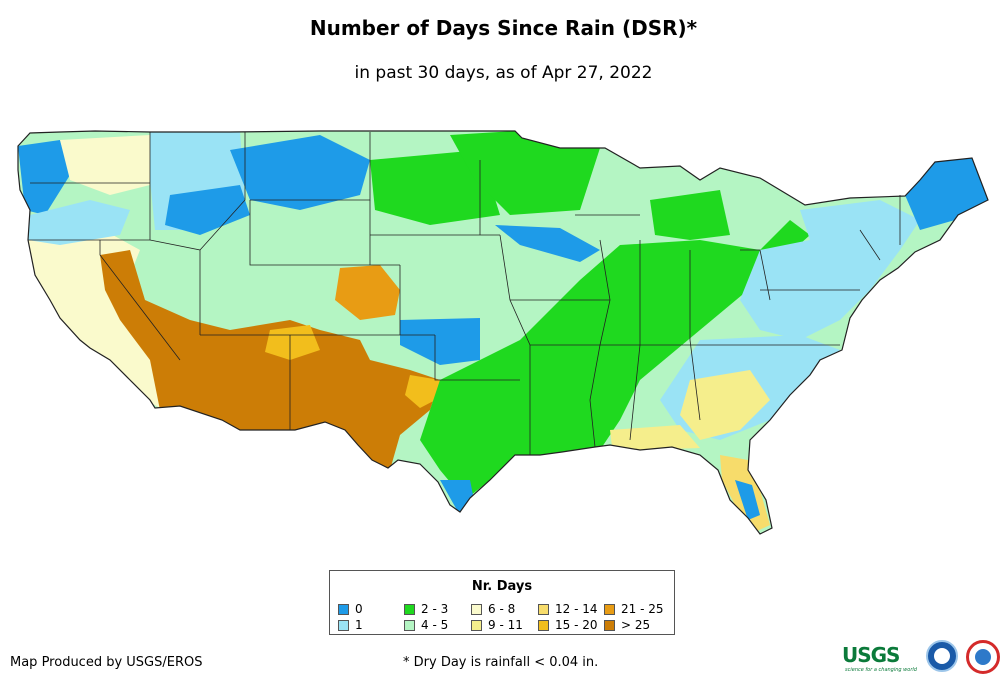 The height and width of the screenshot is (691, 1007). What do you see at coordinates (350, 609) in the screenshot?
I see `legend-item-0: 0` at bounding box center [350, 609].